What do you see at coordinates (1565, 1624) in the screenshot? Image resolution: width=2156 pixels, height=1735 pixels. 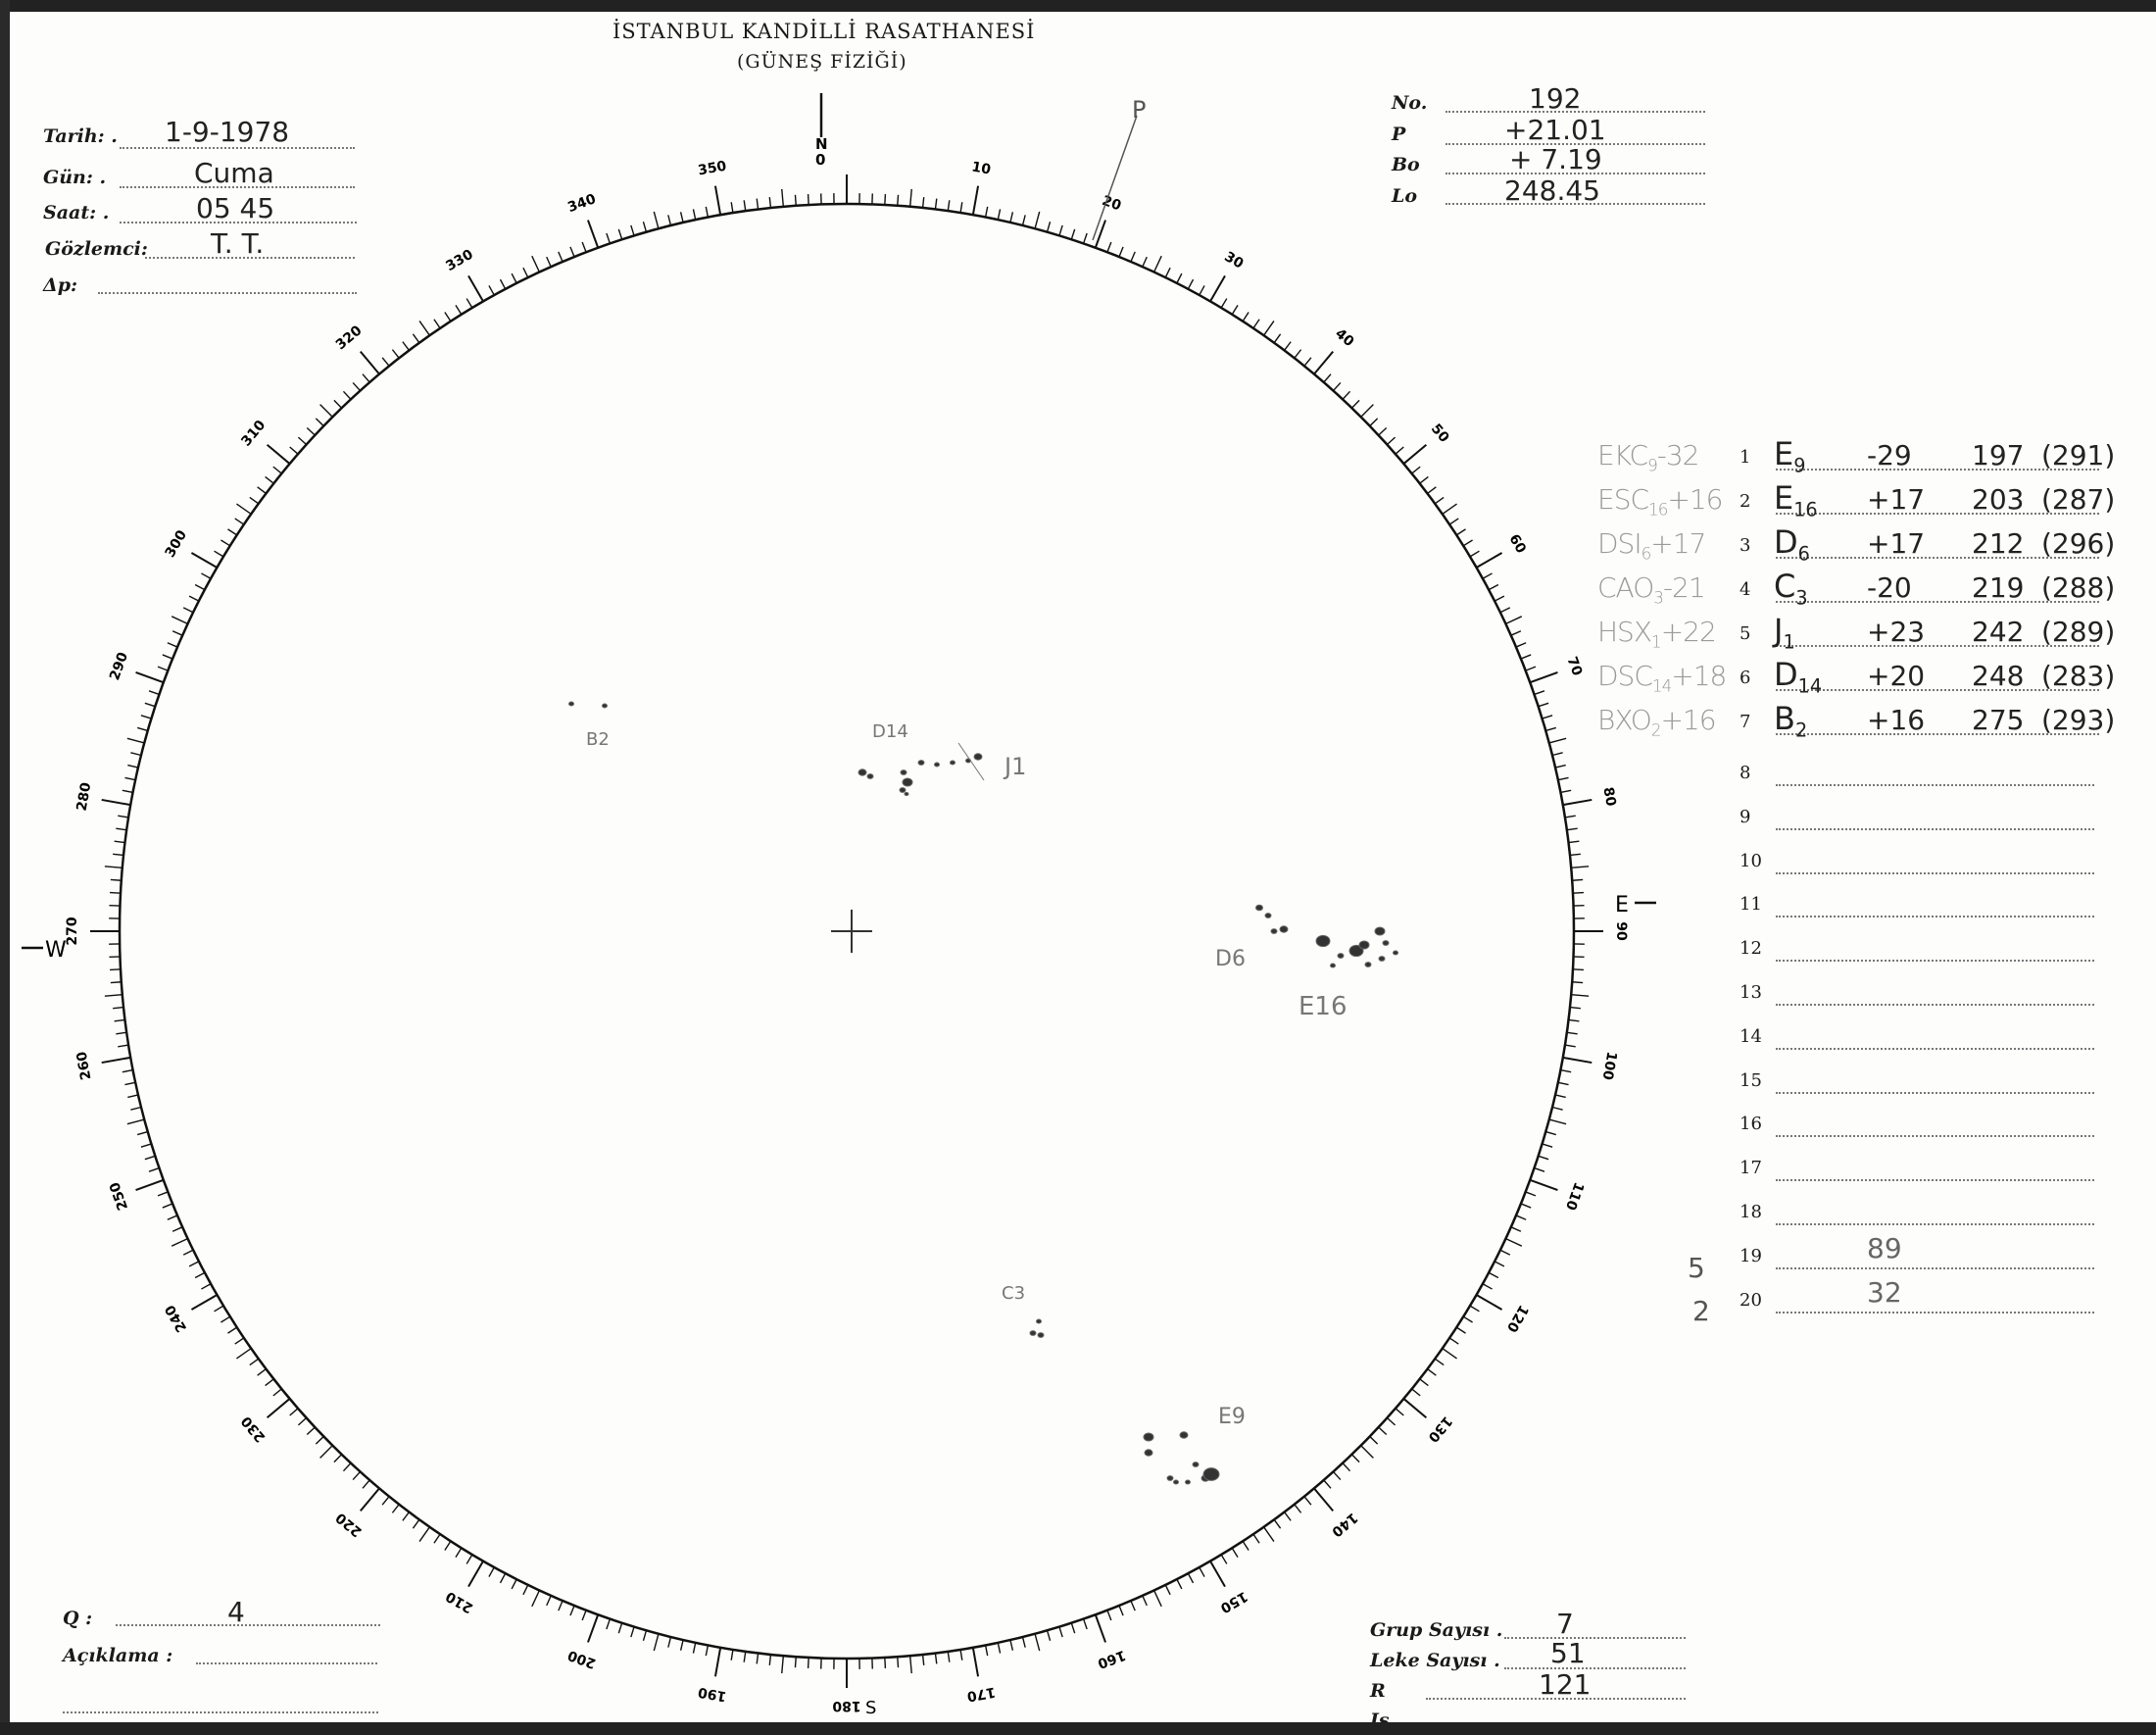 I see `grup-sayisi-value: 7` at bounding box center [1565, 1624].